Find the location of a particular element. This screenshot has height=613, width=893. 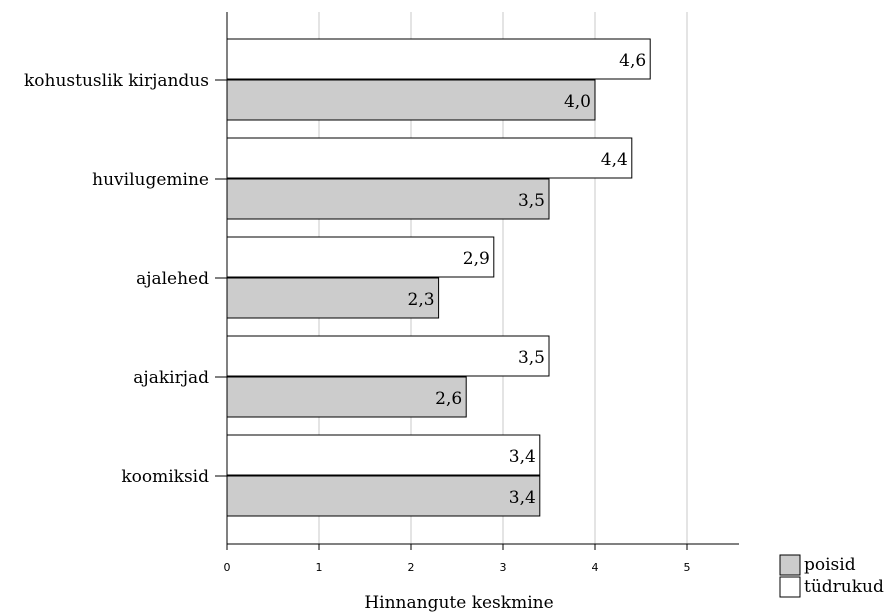

bar-tüdrukud-3 is located at coordinates (388, 356).